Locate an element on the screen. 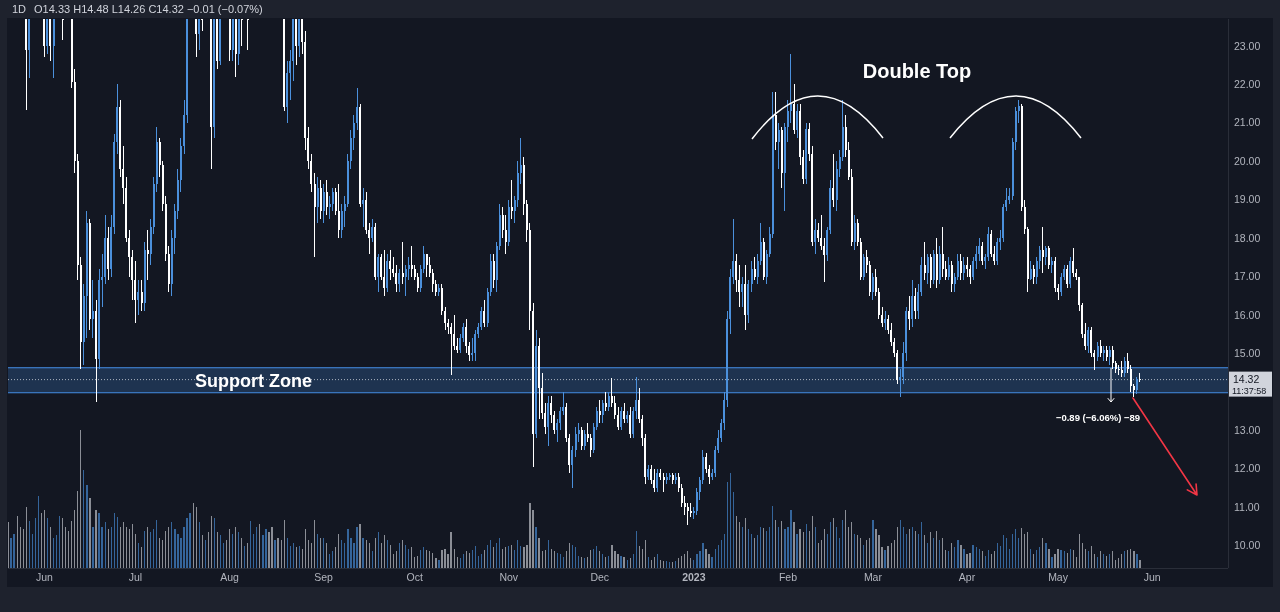 This screenshot has width=1280, height=612. y-tick-label: 13.00 is located at coordinates (1247, 429).